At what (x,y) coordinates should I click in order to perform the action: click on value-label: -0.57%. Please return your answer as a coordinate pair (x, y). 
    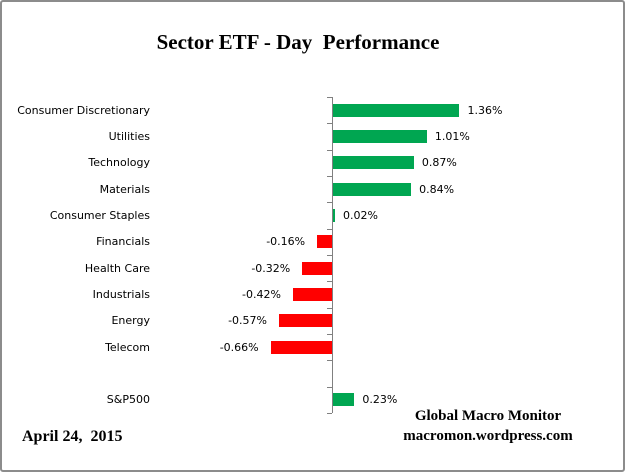
    Looking at the image, I should click on (247, 321).